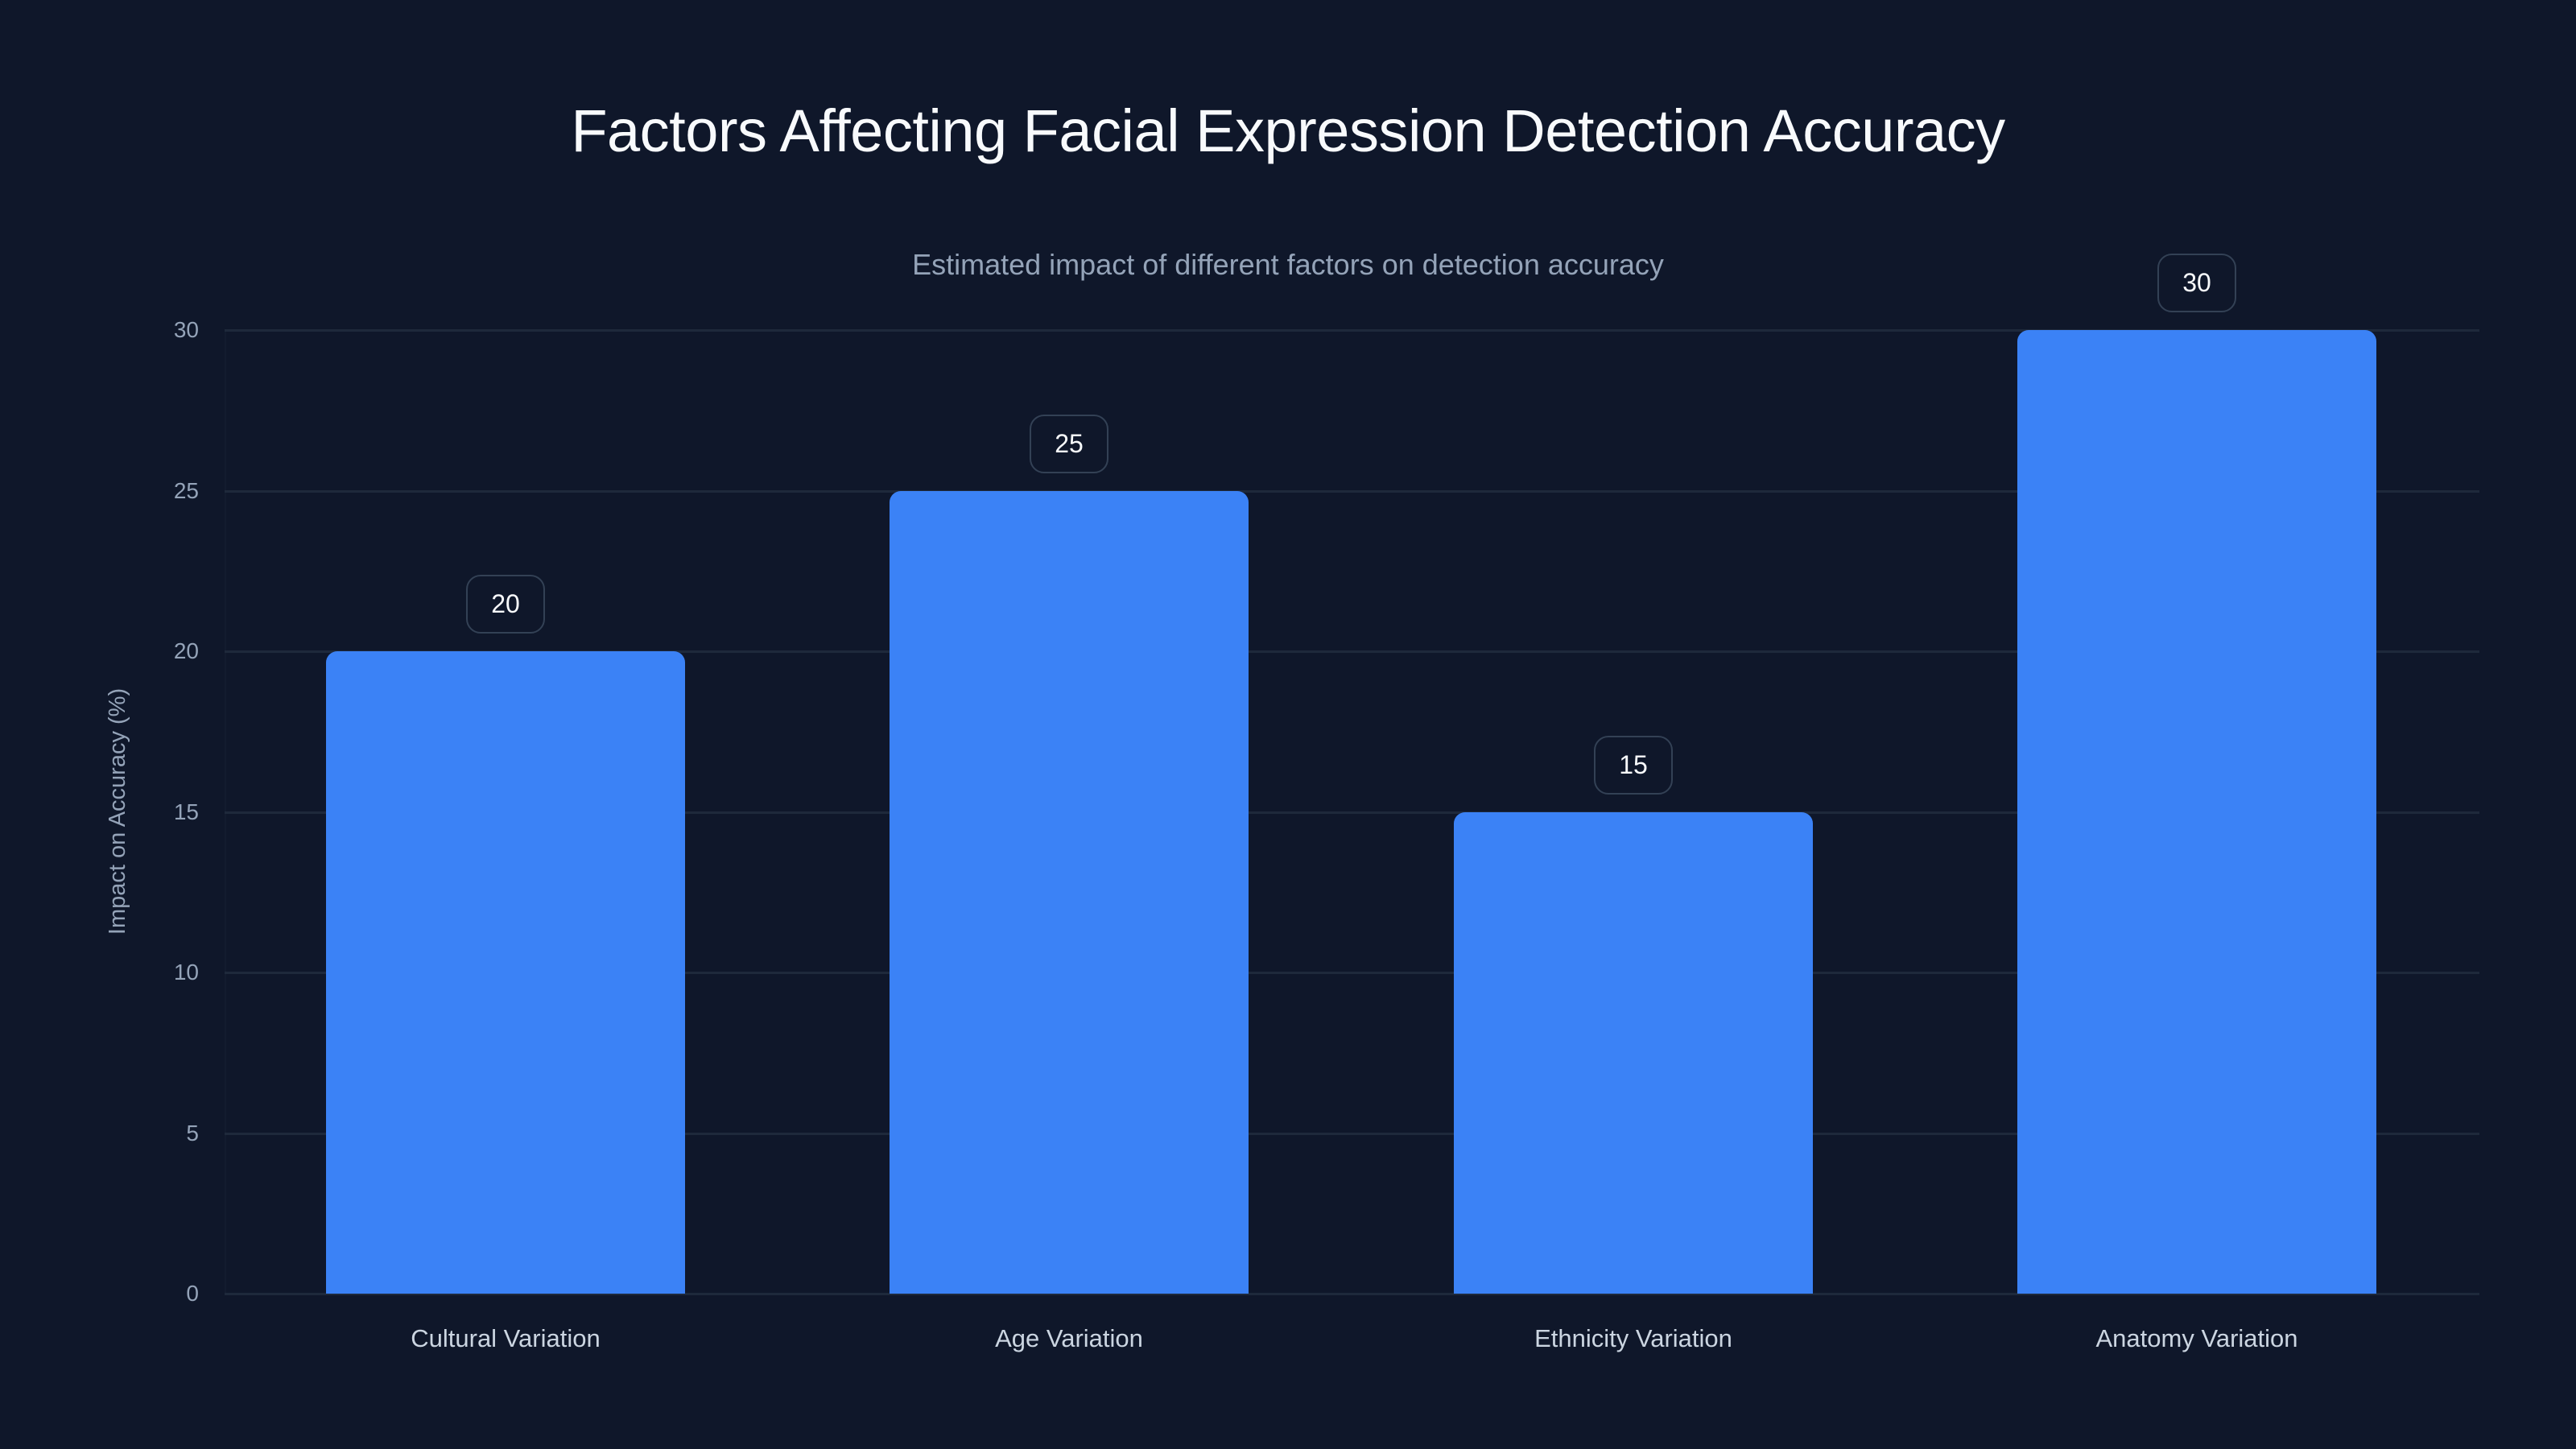  Describe the element at coordinates (186, 972) in the screenshot. I see `y-tick-10: 10` at that location.